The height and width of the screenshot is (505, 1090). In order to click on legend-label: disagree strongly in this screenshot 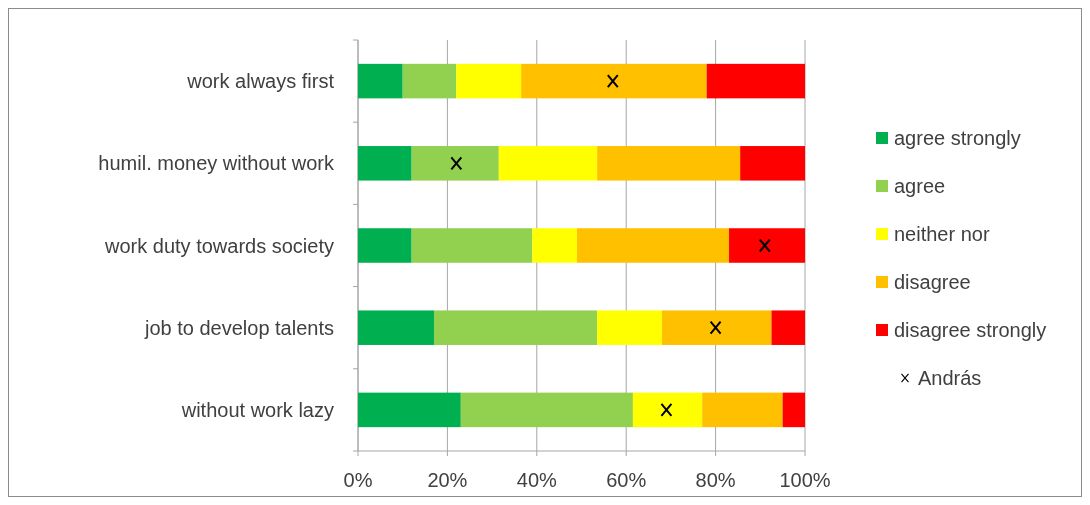, I will do `click(970, 330)`.